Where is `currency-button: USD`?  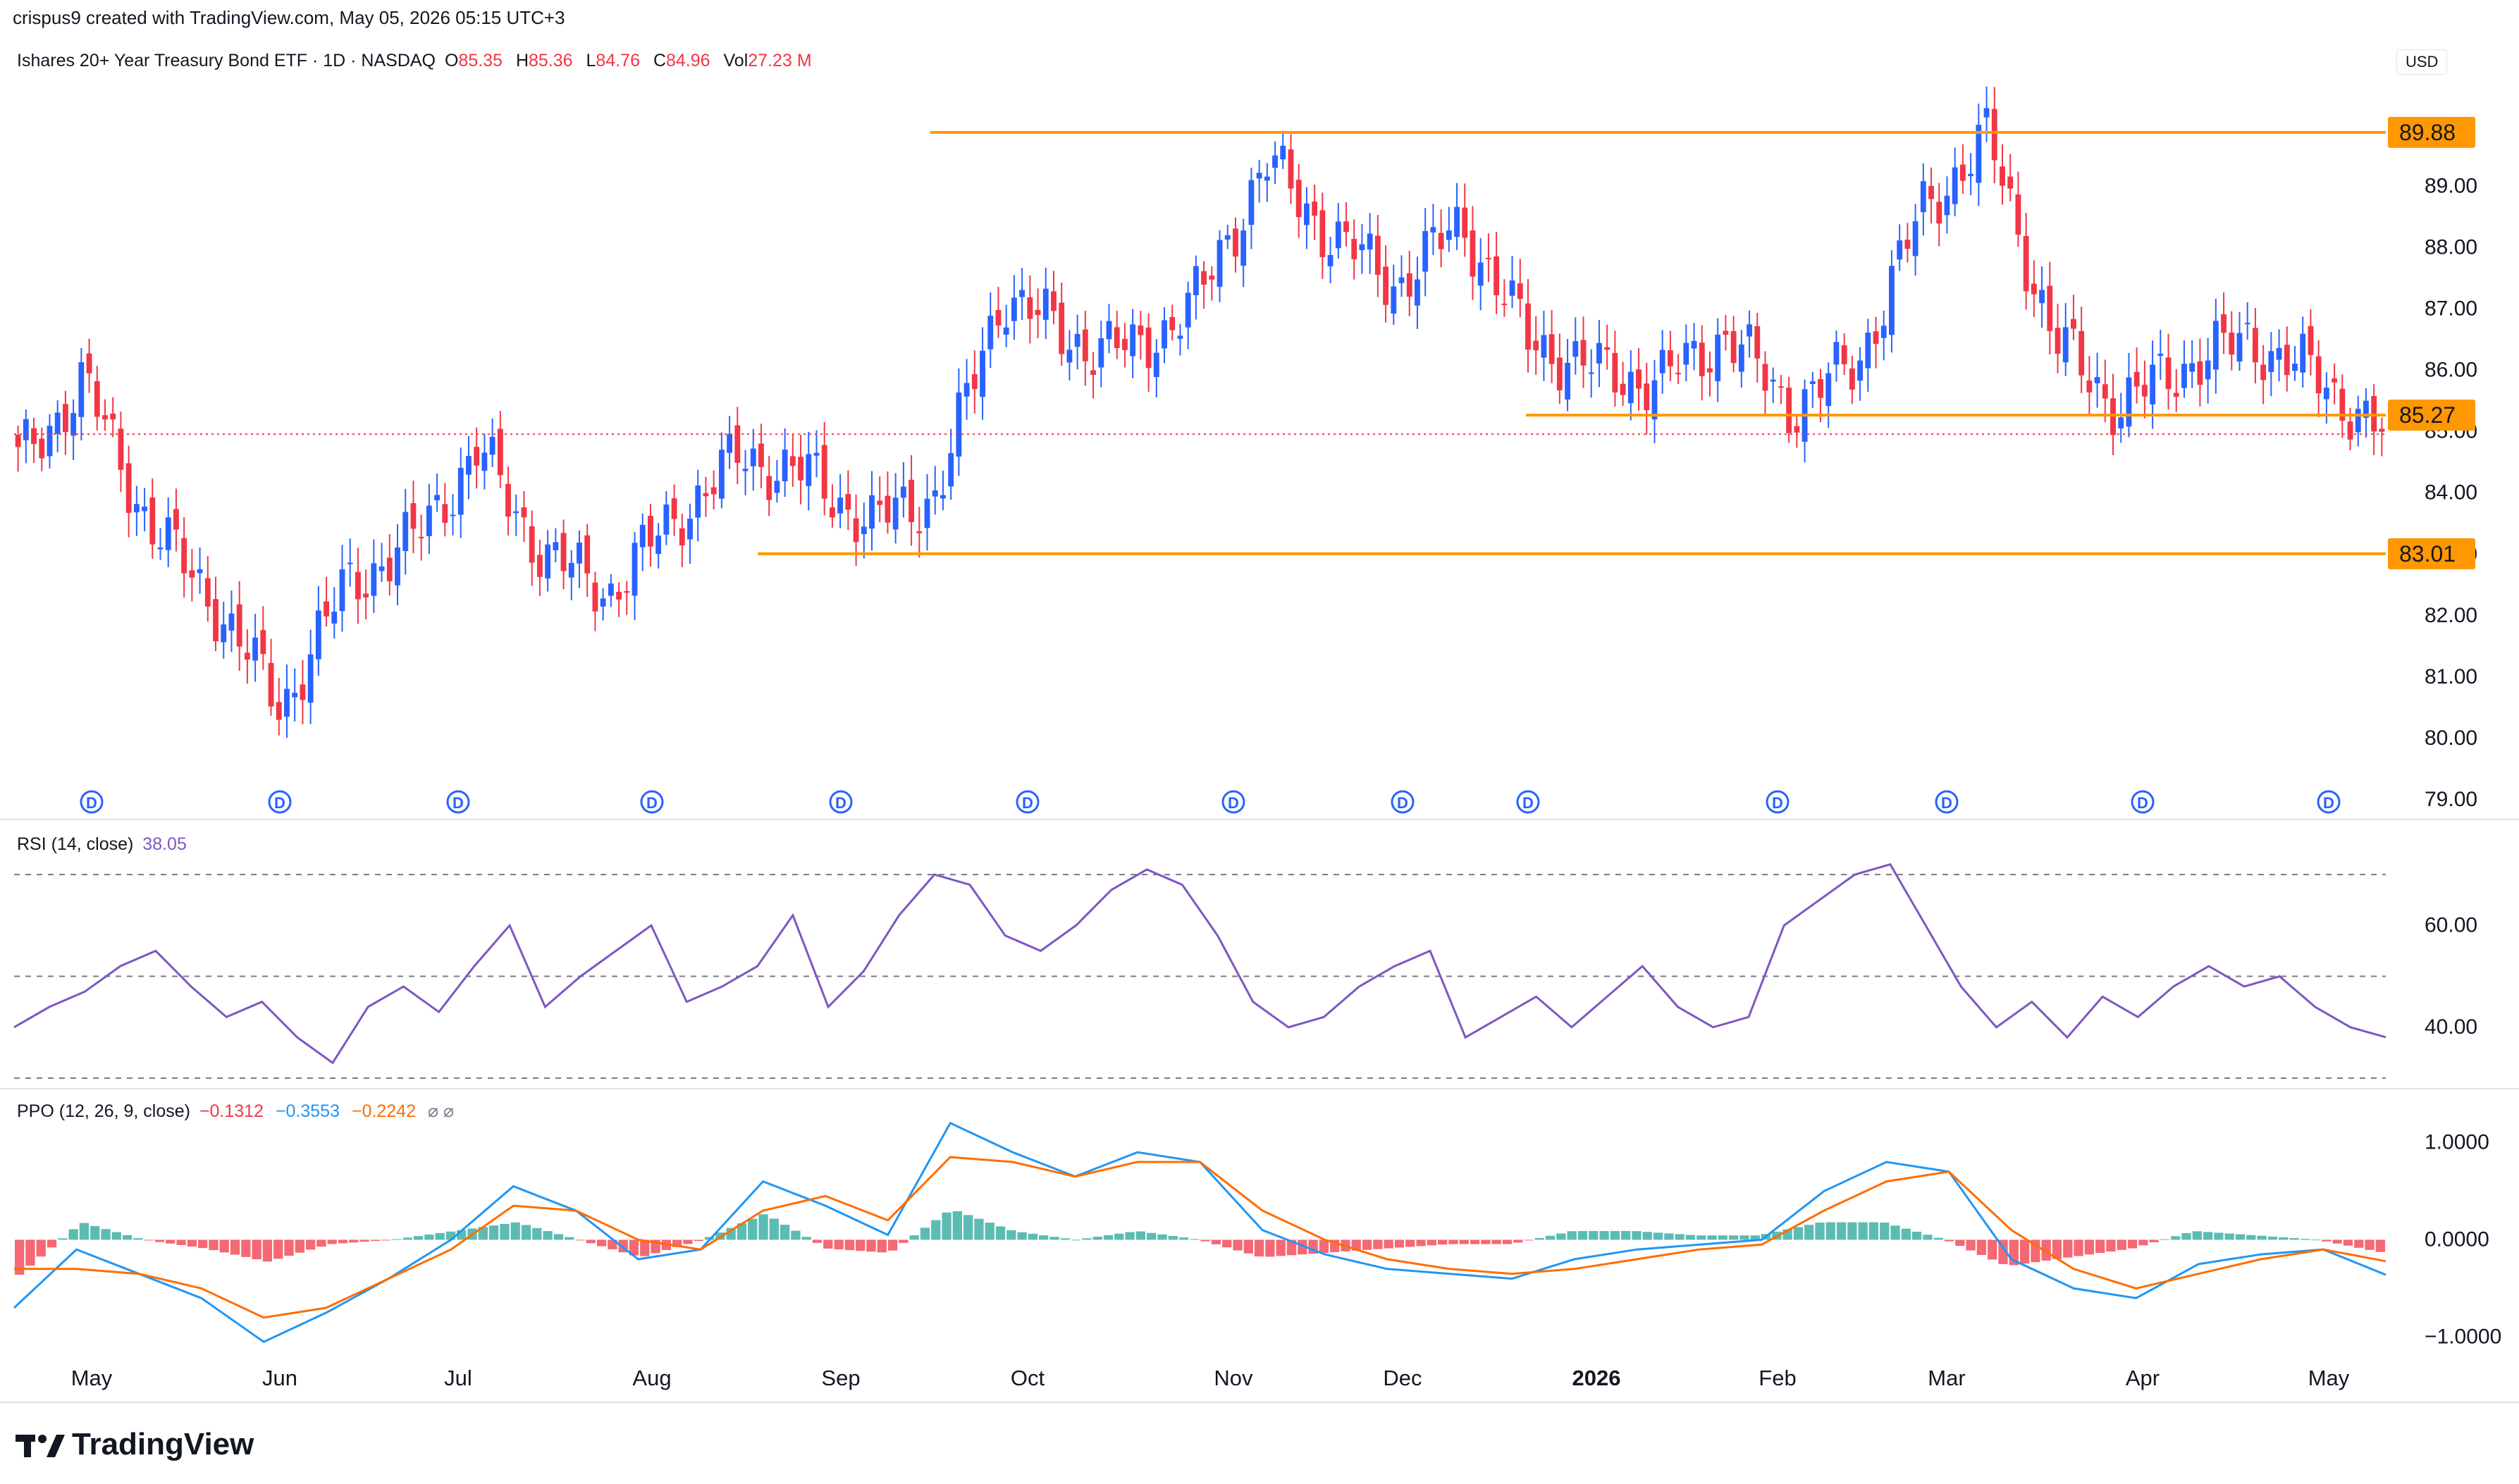 currency-button: USD is located at coordinates (2422, 62).